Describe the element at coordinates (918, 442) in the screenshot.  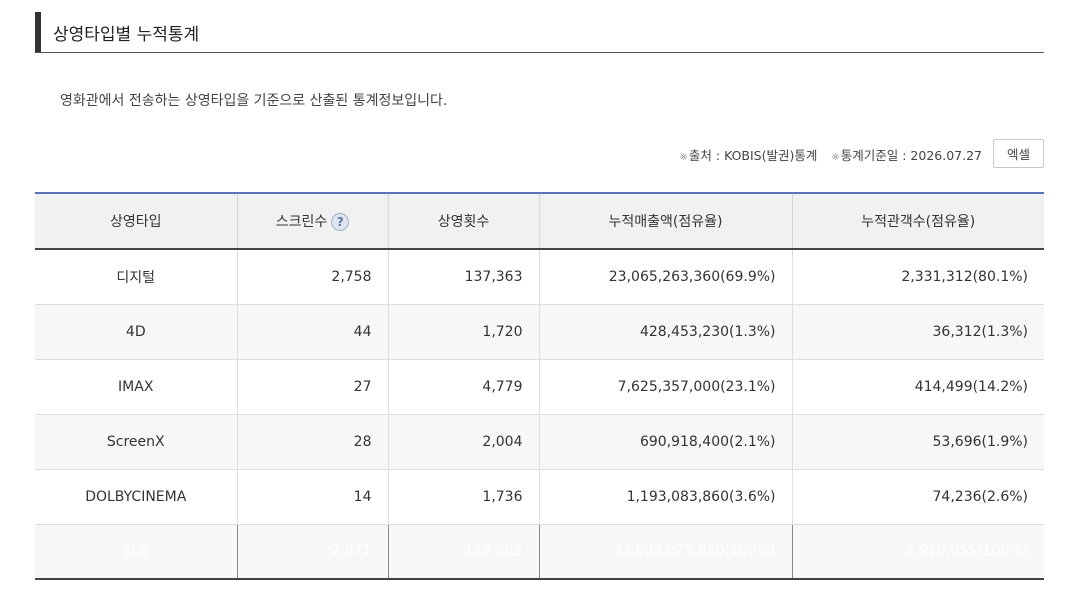
I see `cell-audience: 53,696(1.9%)` at that location.